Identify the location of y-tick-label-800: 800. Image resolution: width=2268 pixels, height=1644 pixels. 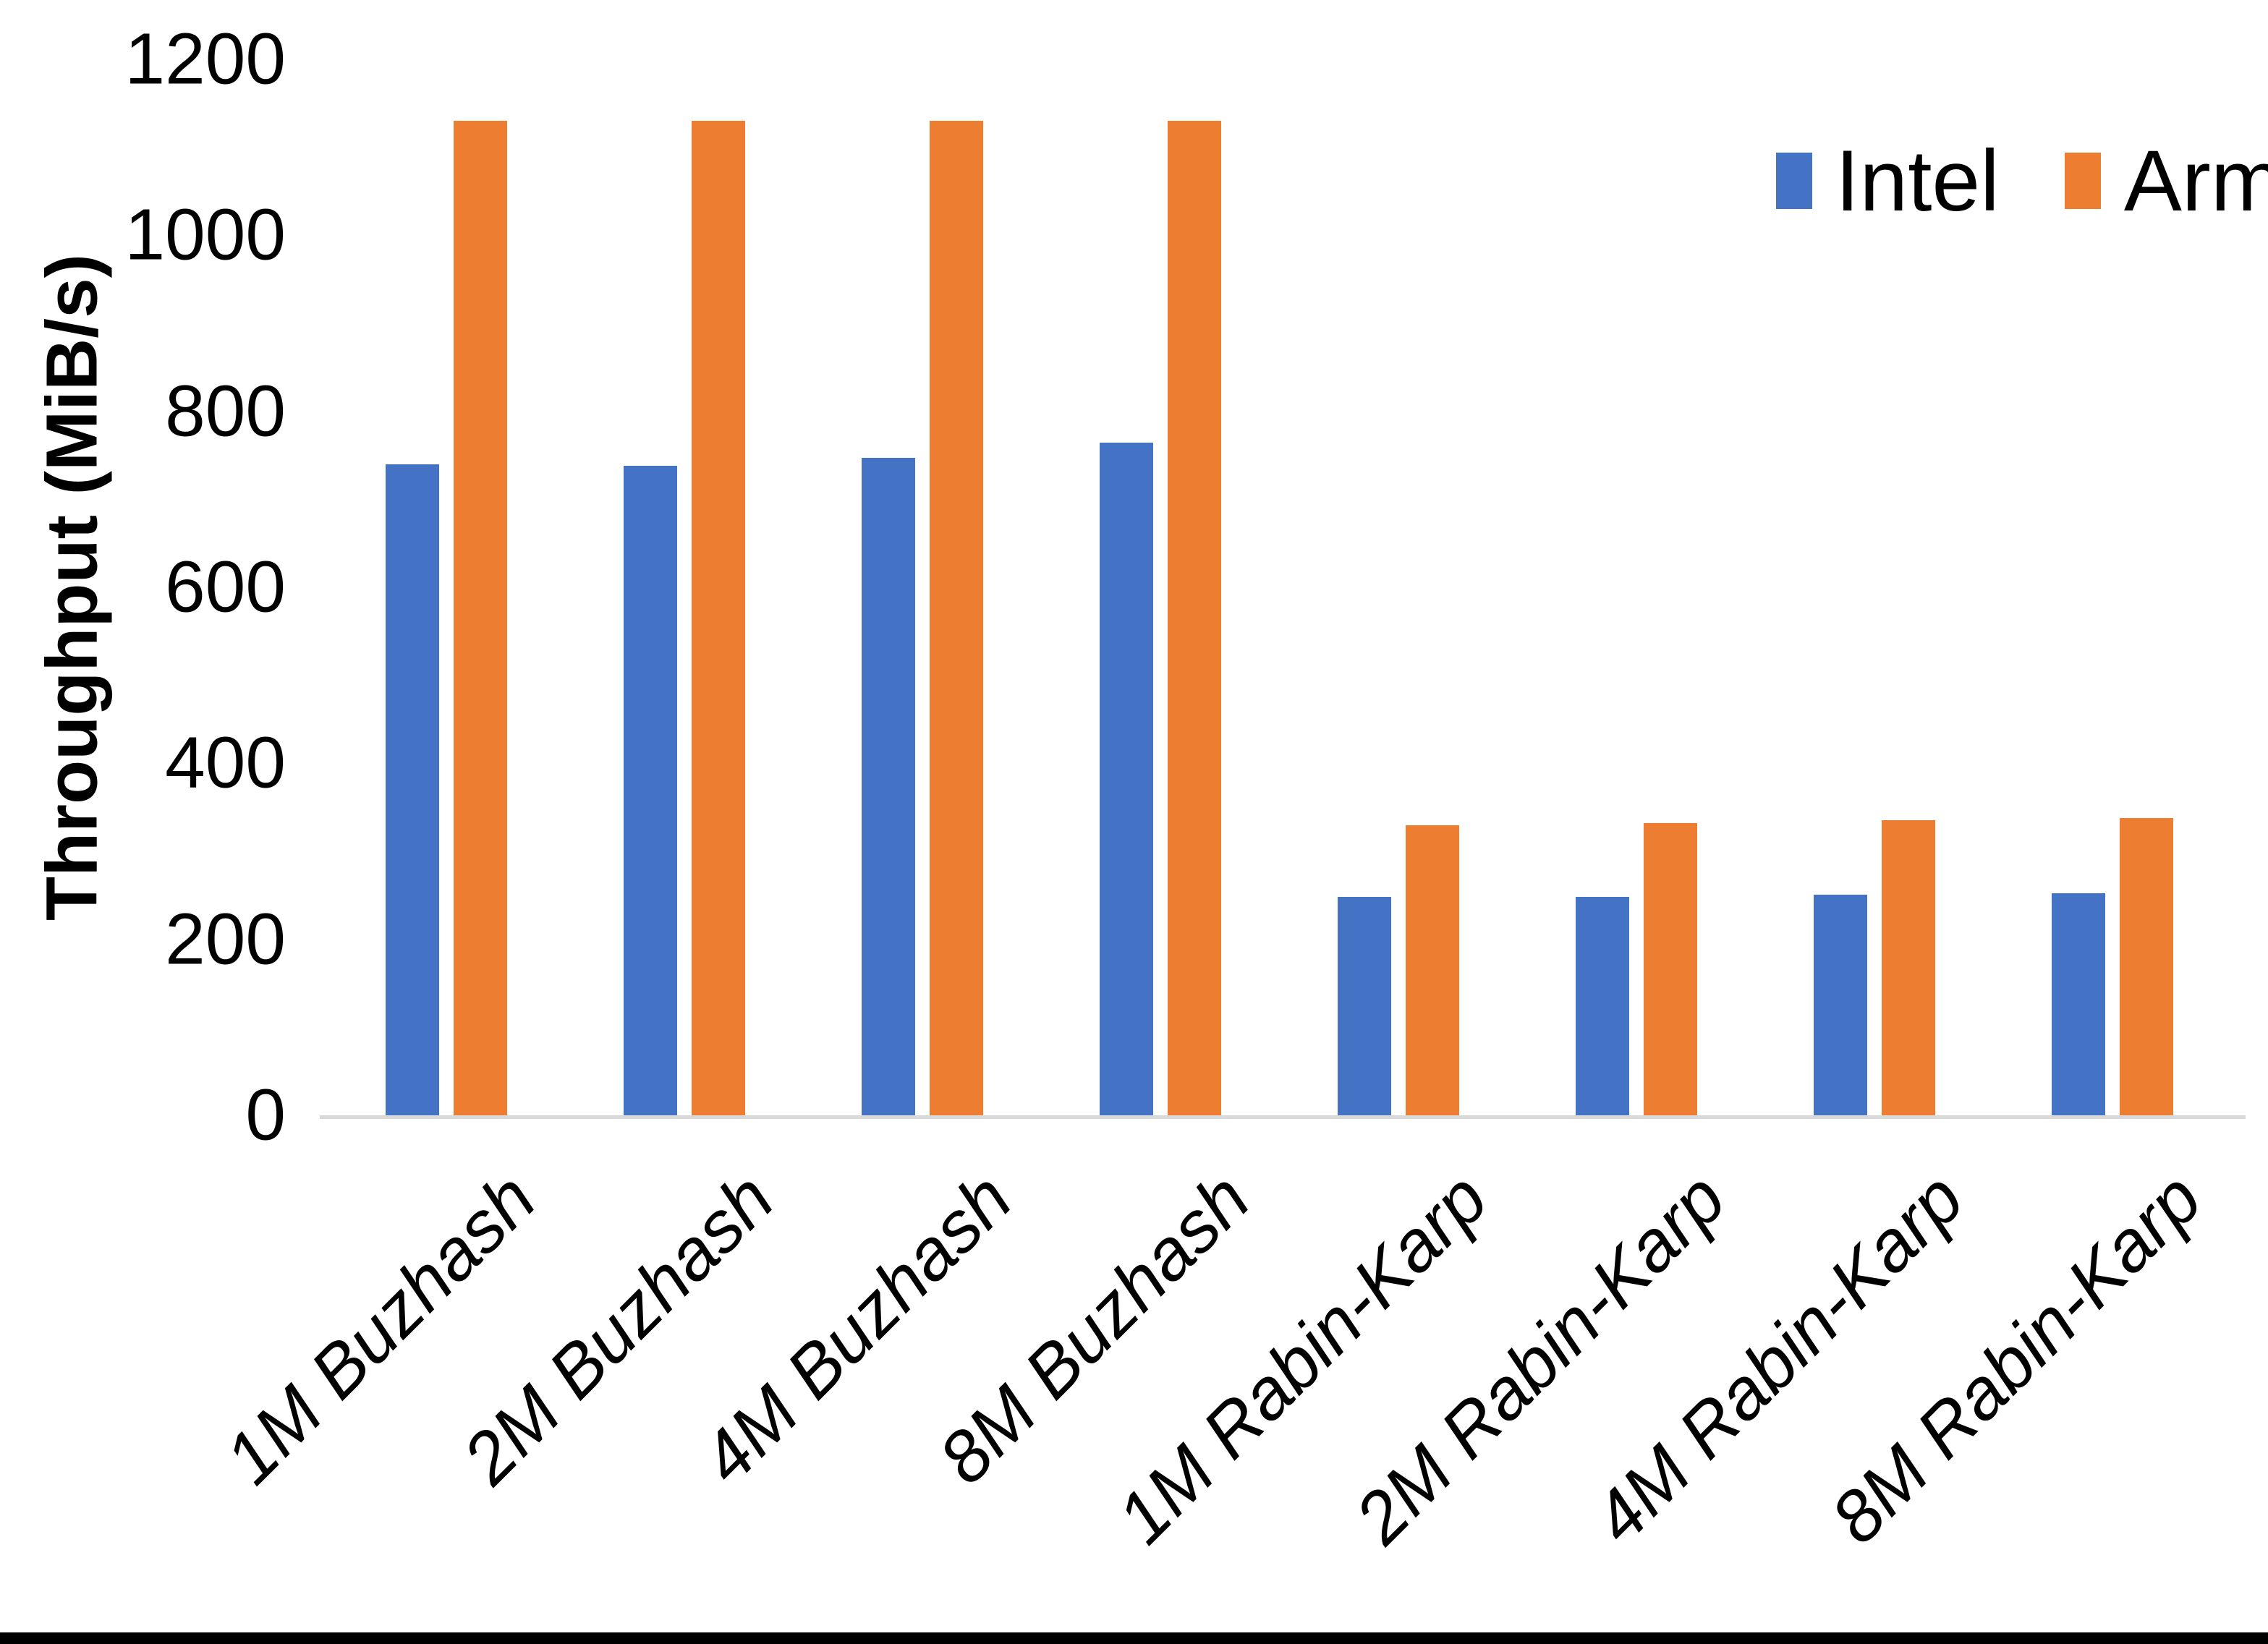
(225, 411).